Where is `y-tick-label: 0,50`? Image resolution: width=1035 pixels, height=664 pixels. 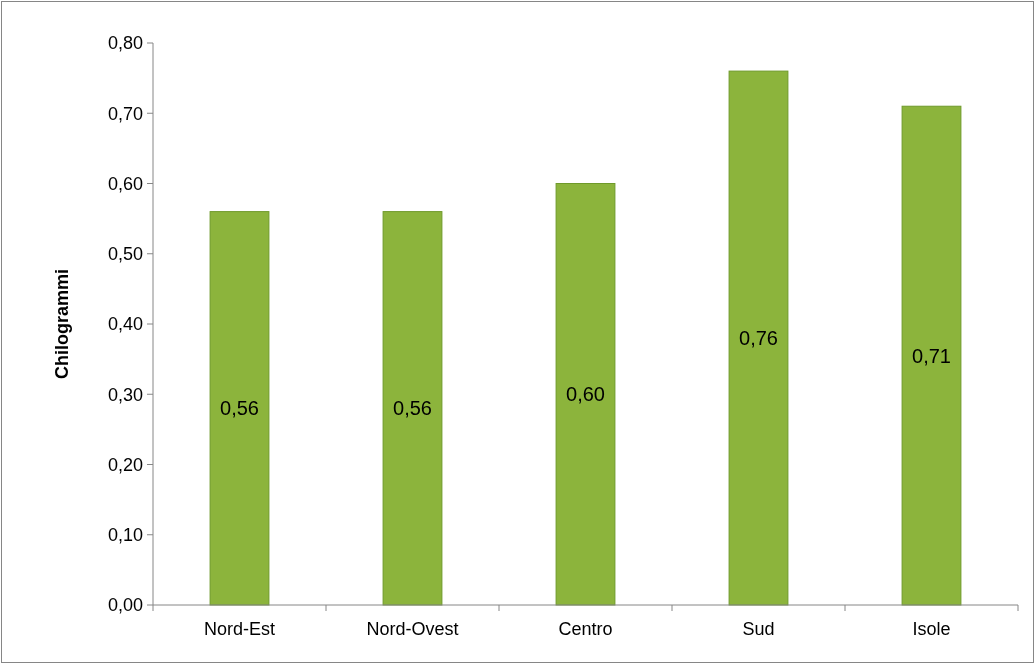
y-tick-label: 0,50 is located at coordinates (125, 254).